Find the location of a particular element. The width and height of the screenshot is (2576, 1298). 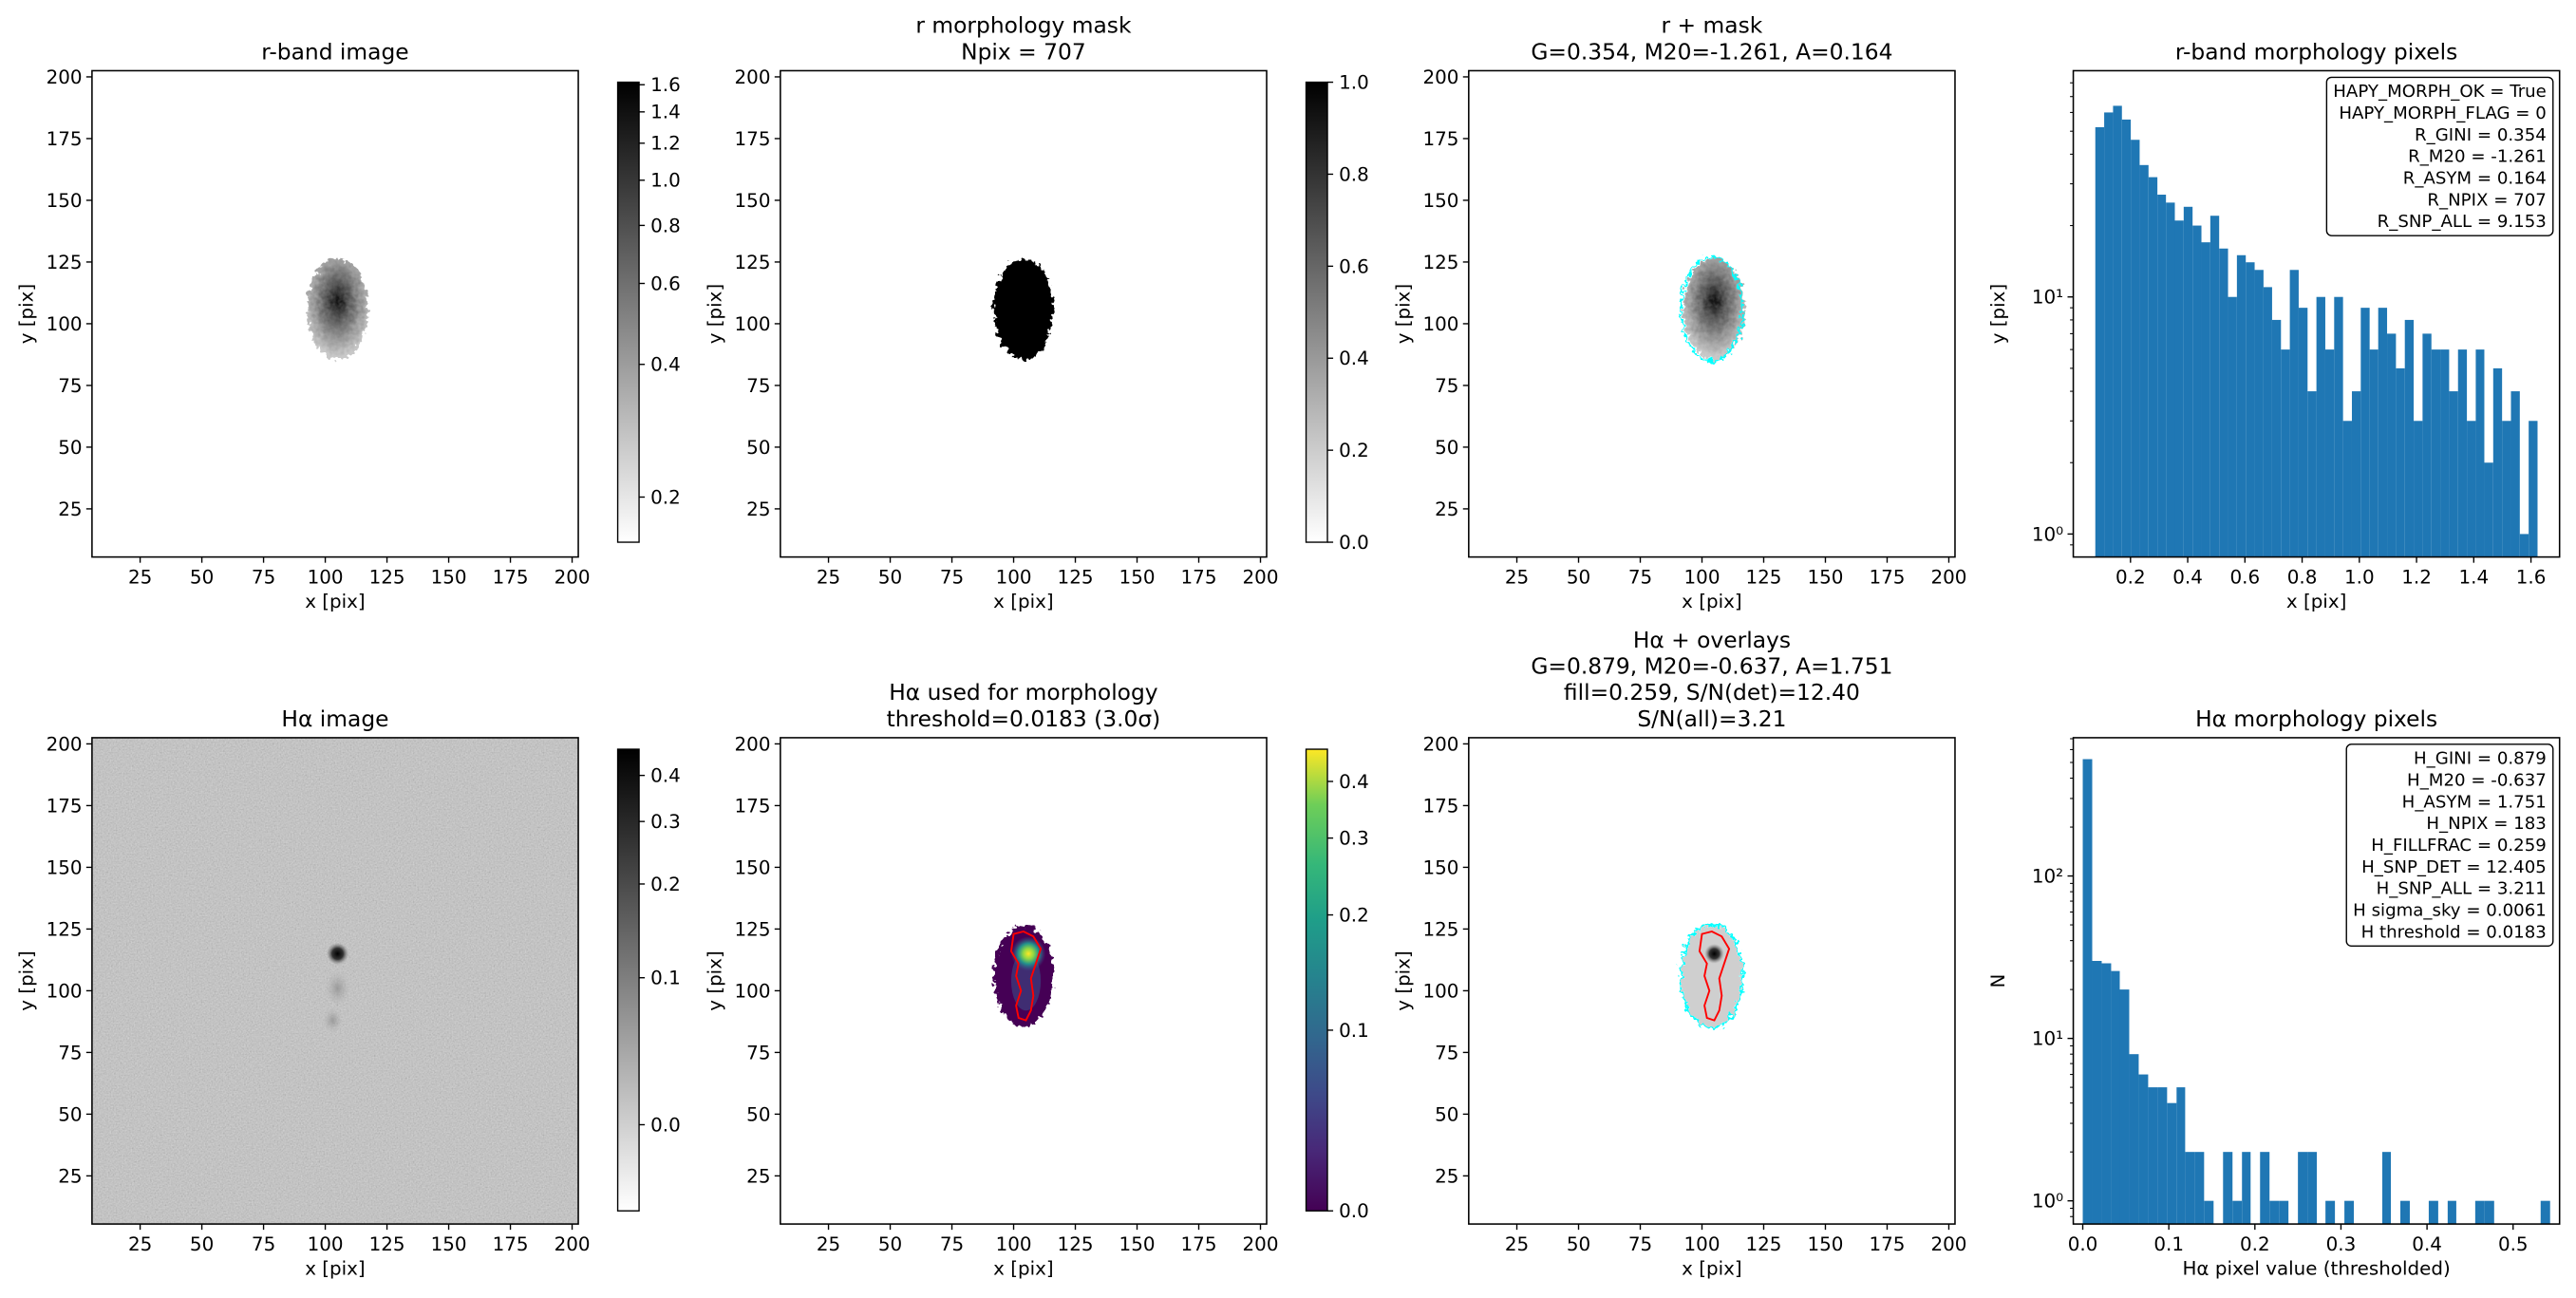

x-tick-label: 150 is located at coordinates (1137, 1244).